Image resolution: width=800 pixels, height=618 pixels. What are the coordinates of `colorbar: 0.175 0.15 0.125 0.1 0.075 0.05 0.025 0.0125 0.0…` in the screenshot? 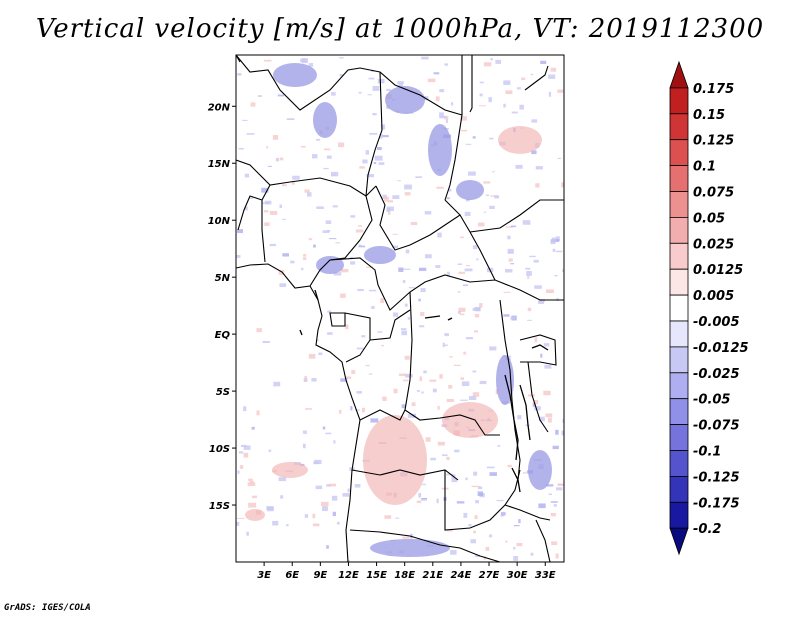 It's located at (709, 308).